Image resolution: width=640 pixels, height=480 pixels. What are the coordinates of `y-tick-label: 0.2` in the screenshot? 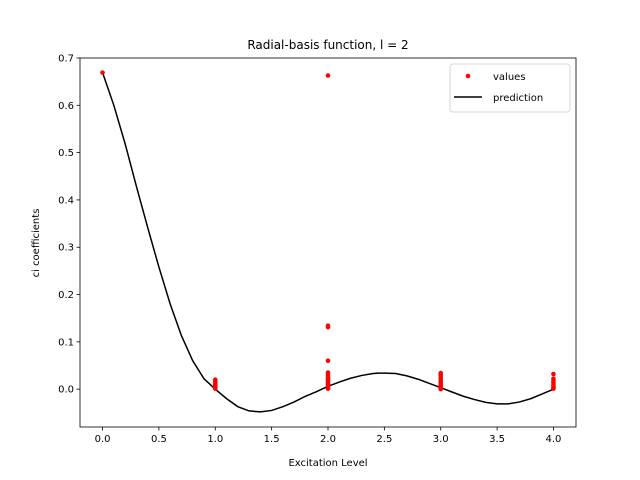 It's located at (66, 295).